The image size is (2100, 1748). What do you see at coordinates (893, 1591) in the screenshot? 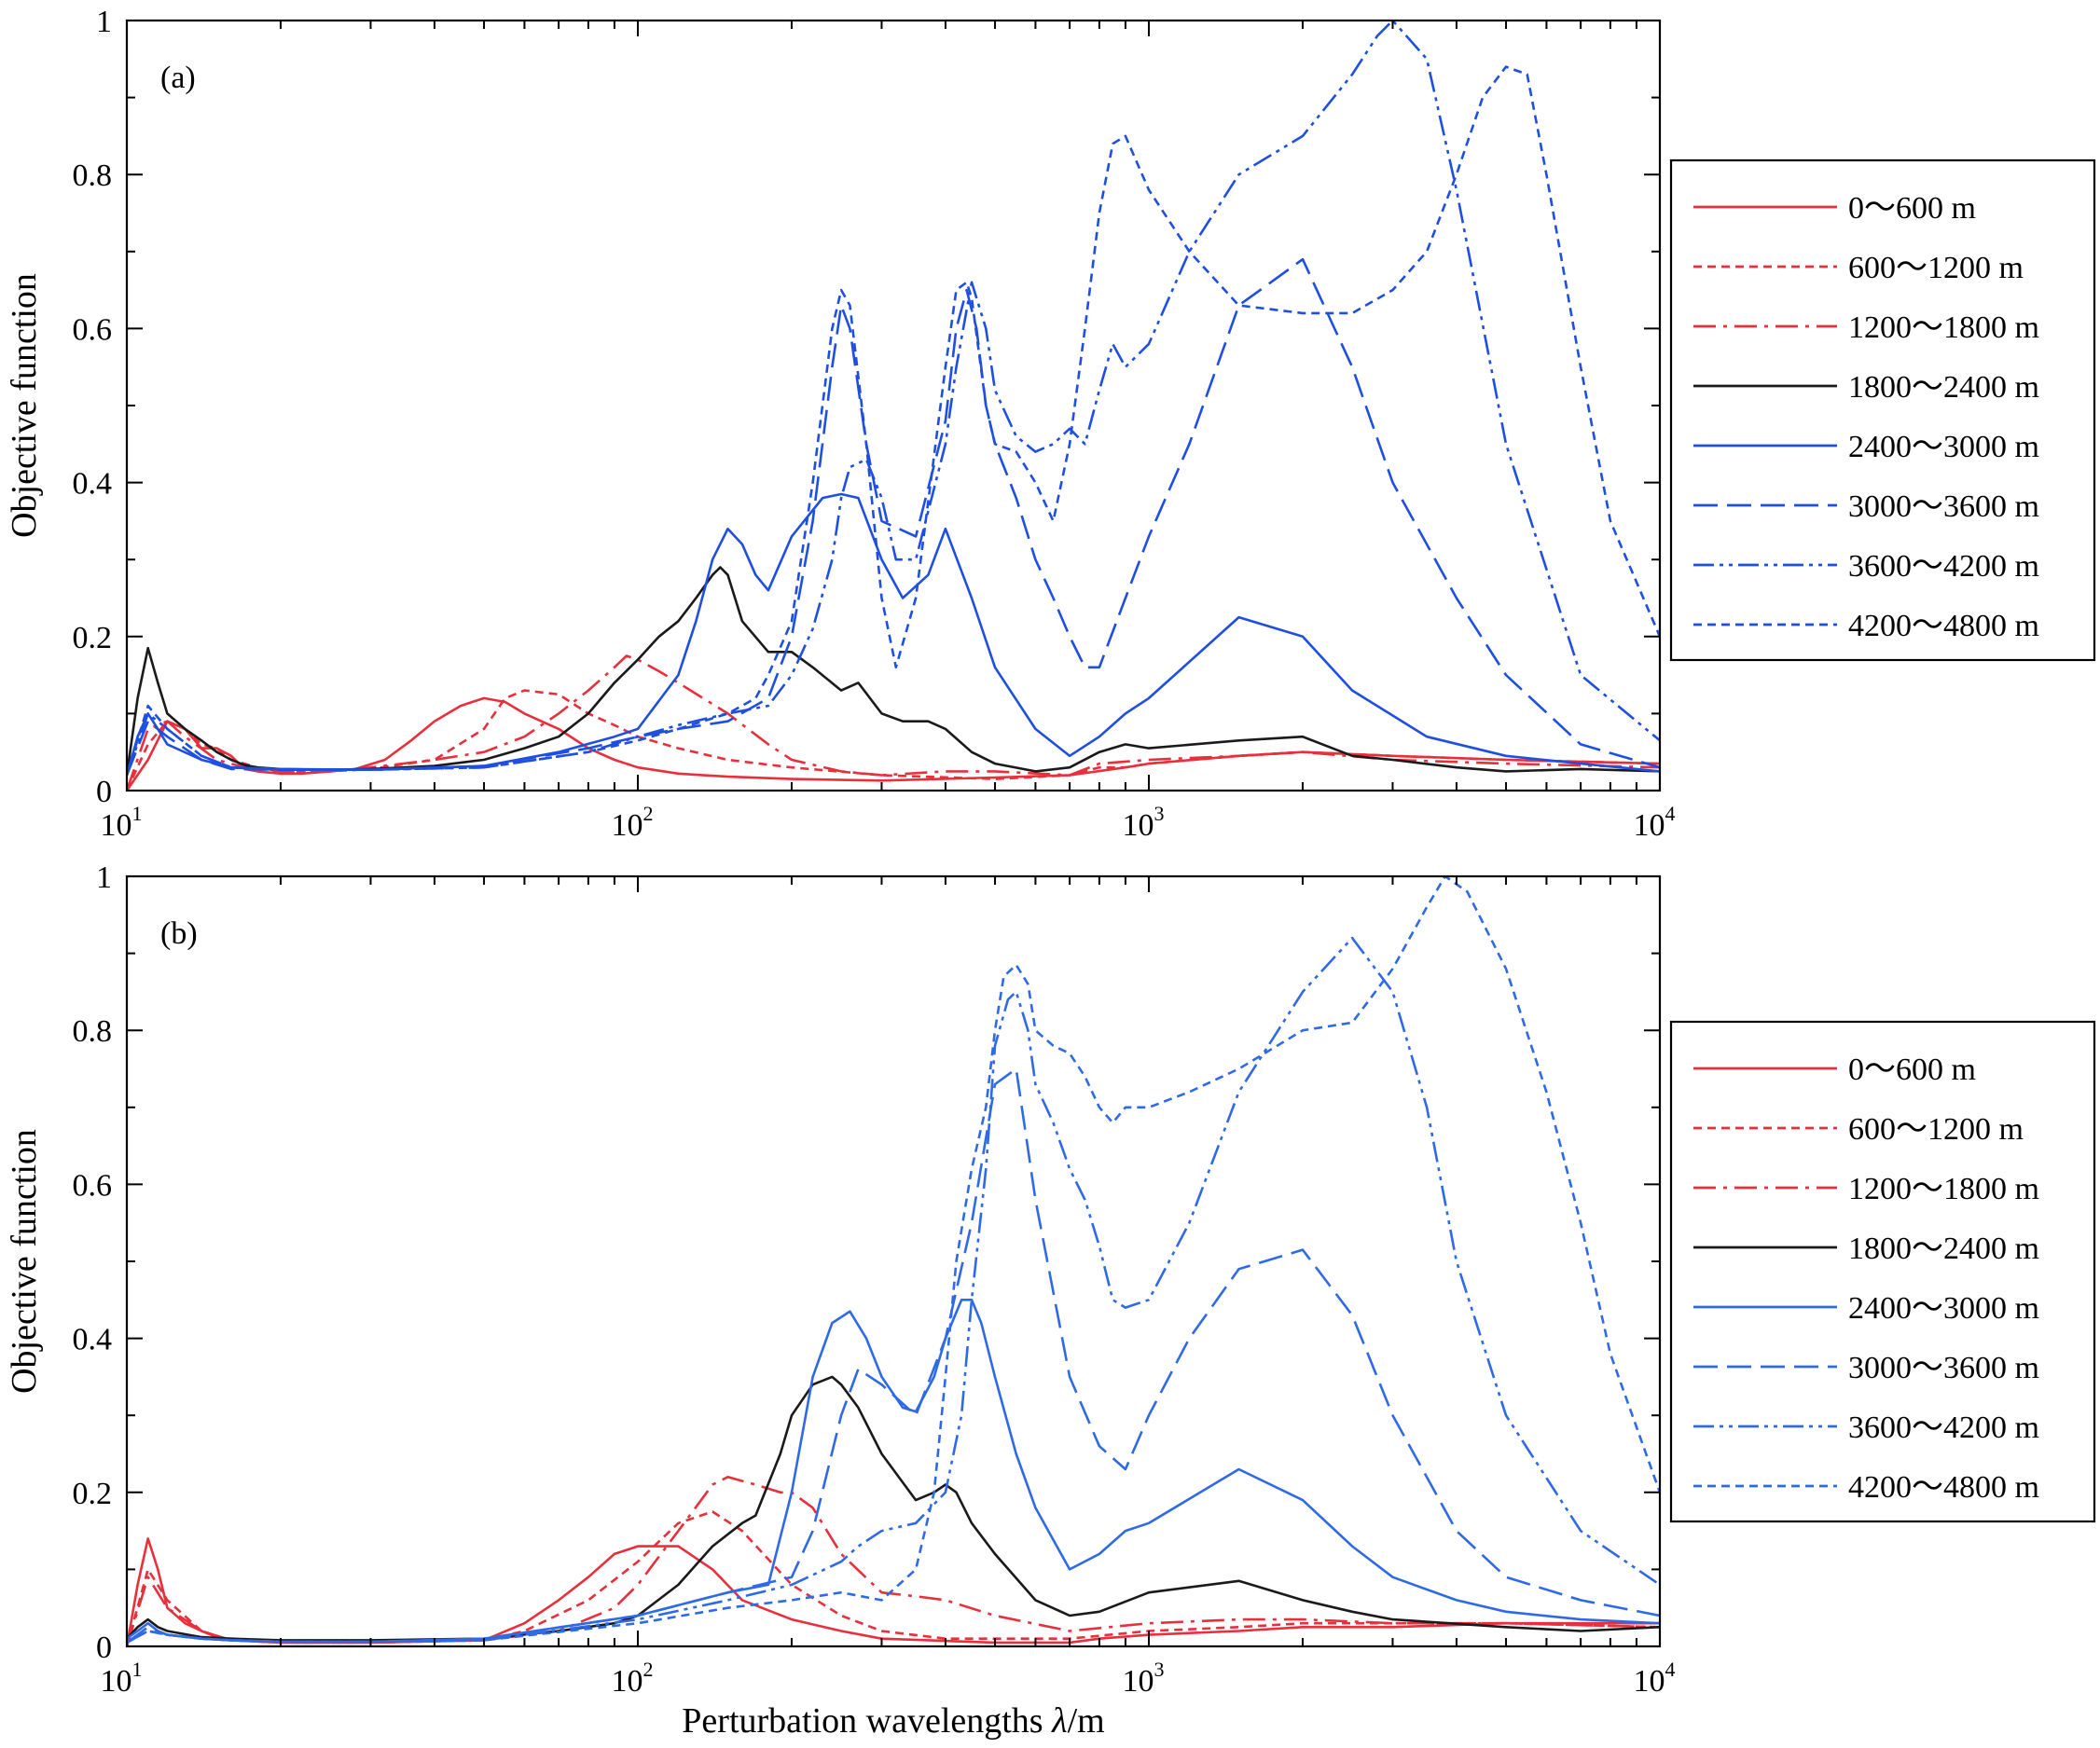
I see `panel-b-series-0-line` at bounding box center [893, 1591].